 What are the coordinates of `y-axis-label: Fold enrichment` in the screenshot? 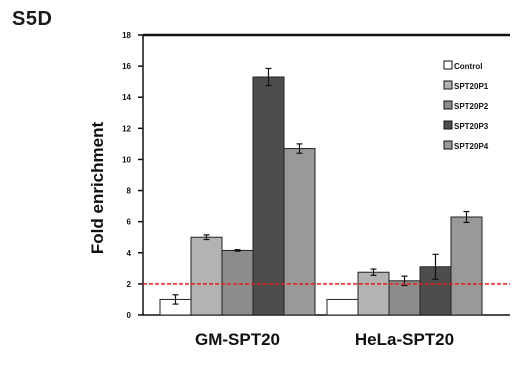 It's located at (97, 188).